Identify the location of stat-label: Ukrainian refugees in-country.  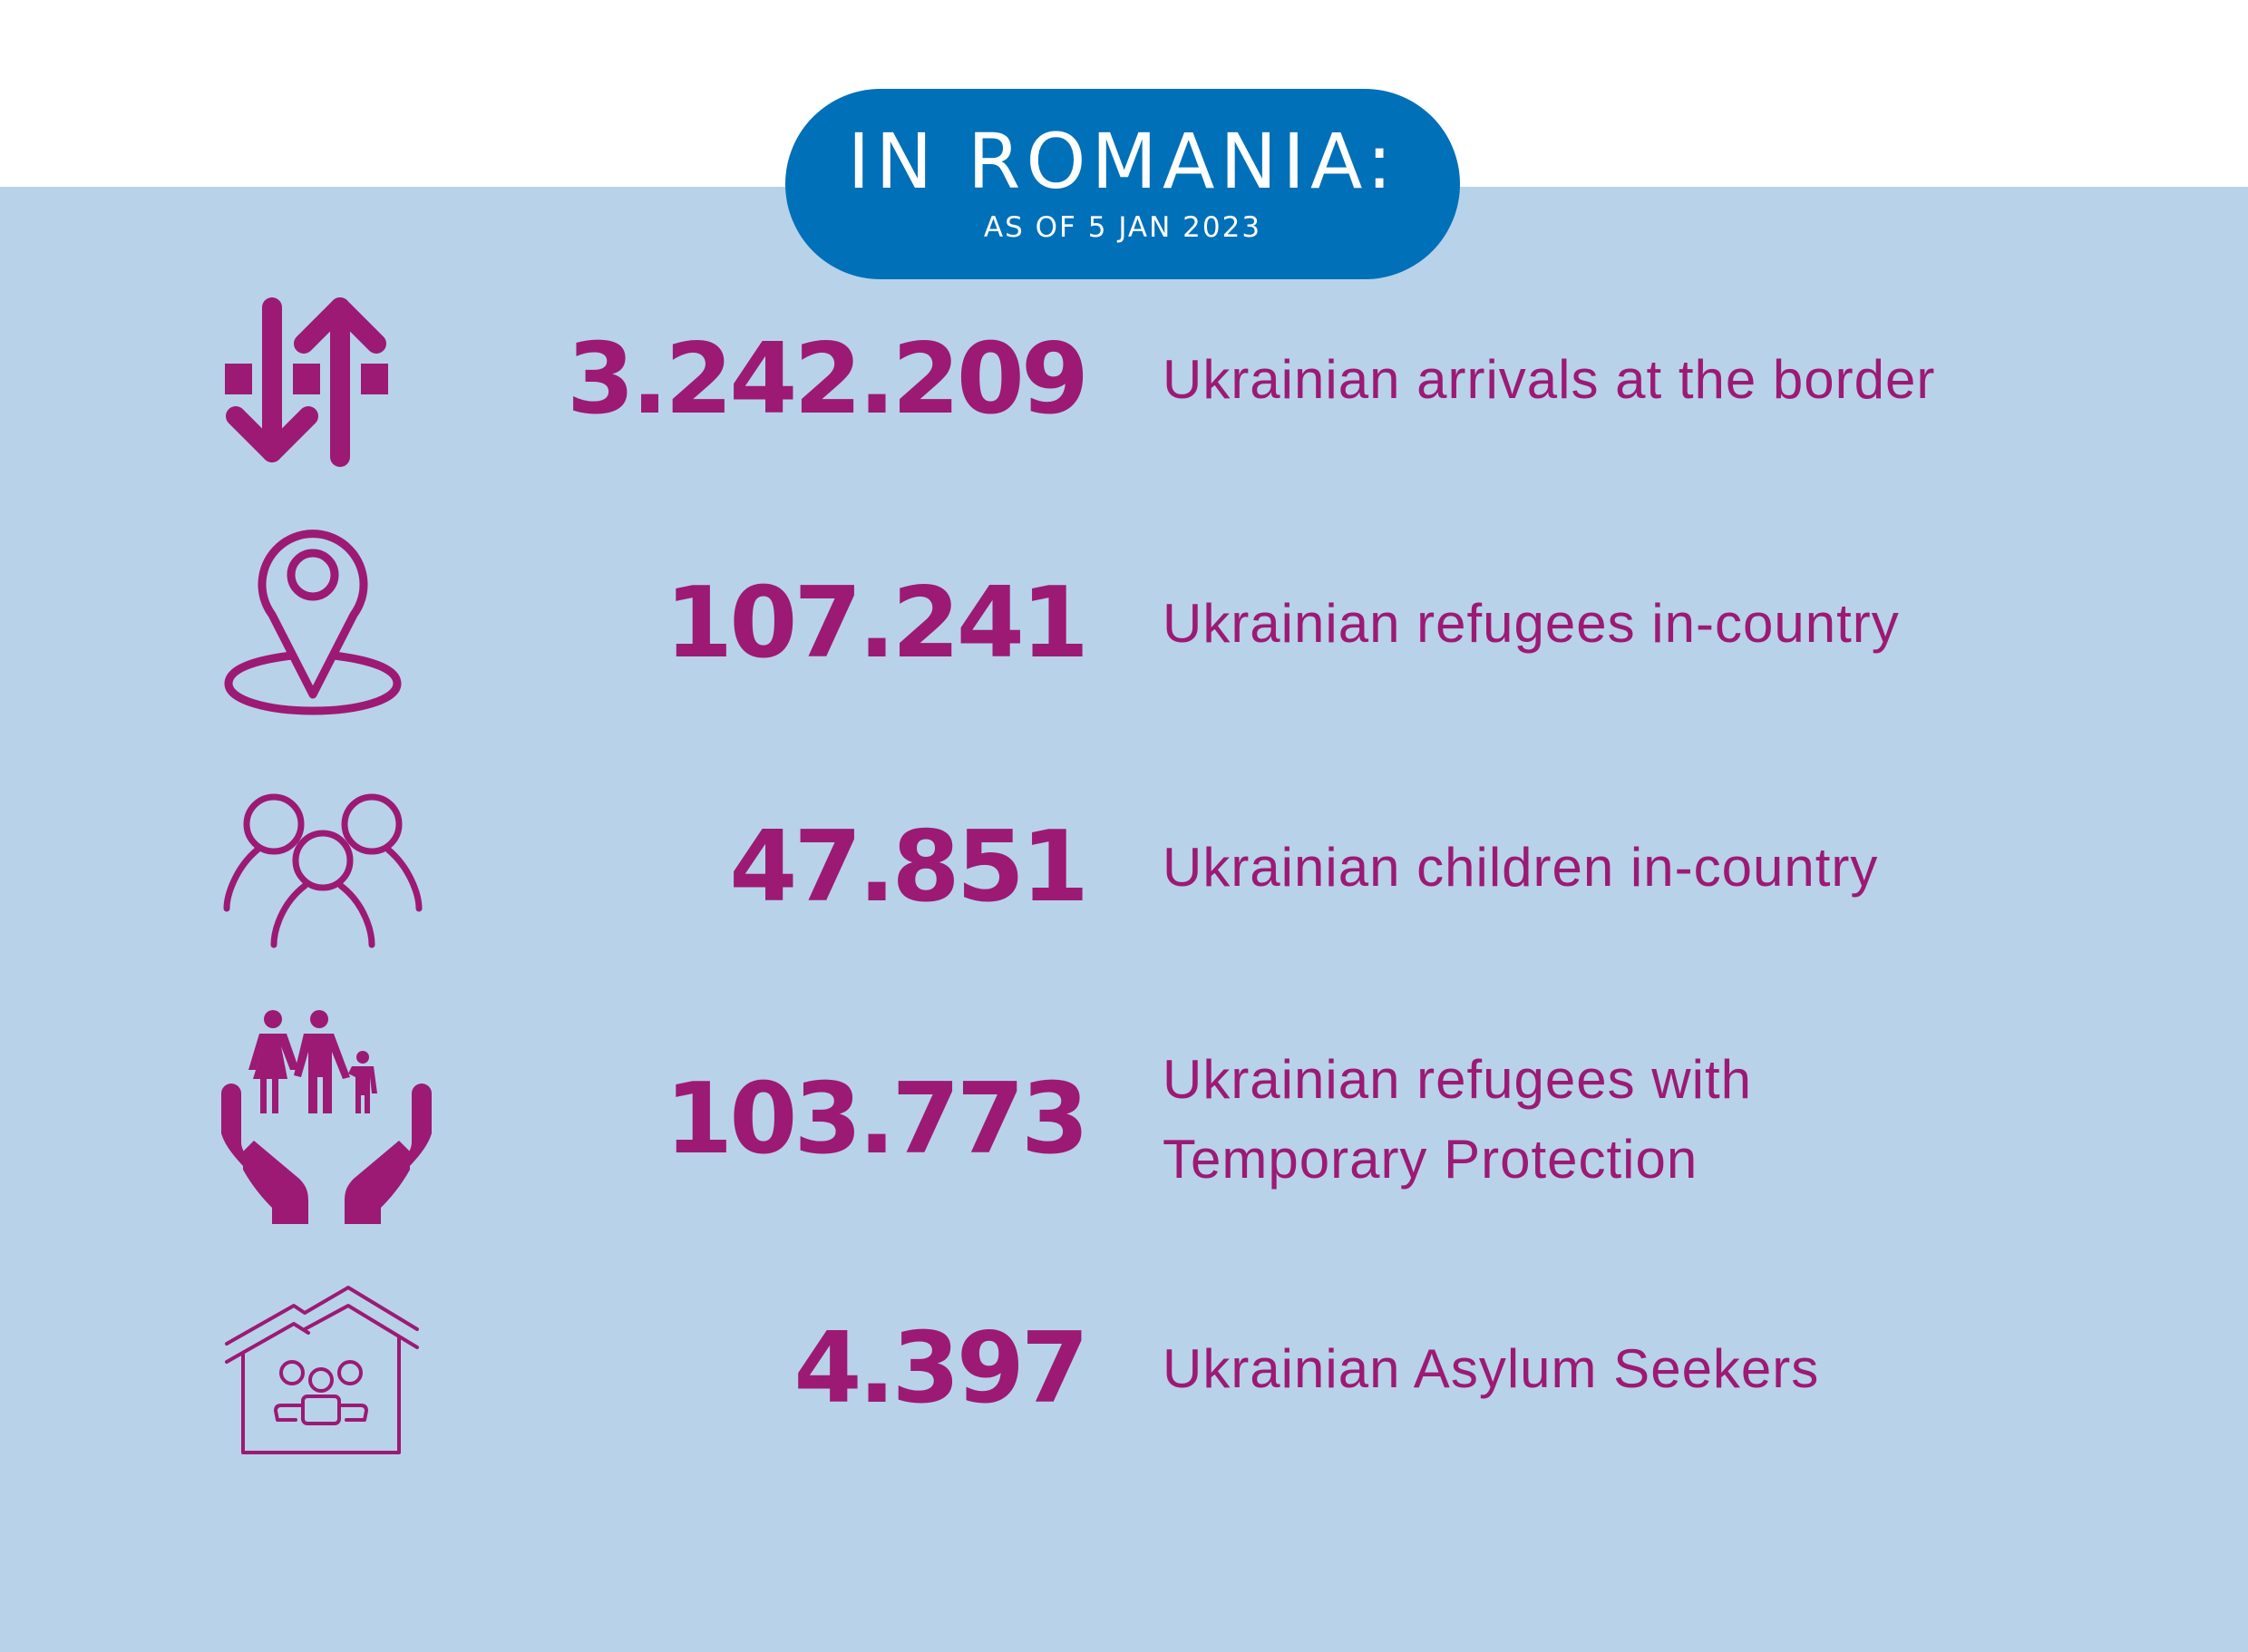
(1531, 623).